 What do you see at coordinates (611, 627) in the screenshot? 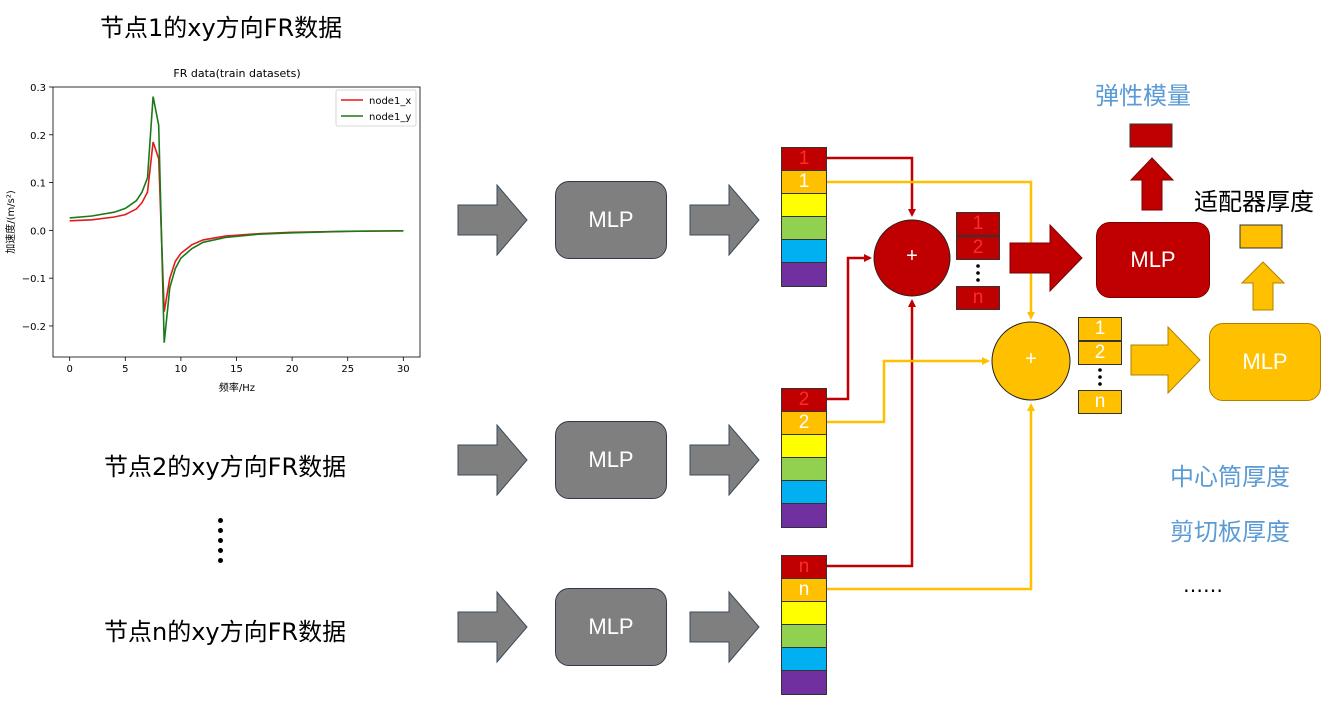
I see `mlp-noden: MLP` at bounding box center [611, 627].